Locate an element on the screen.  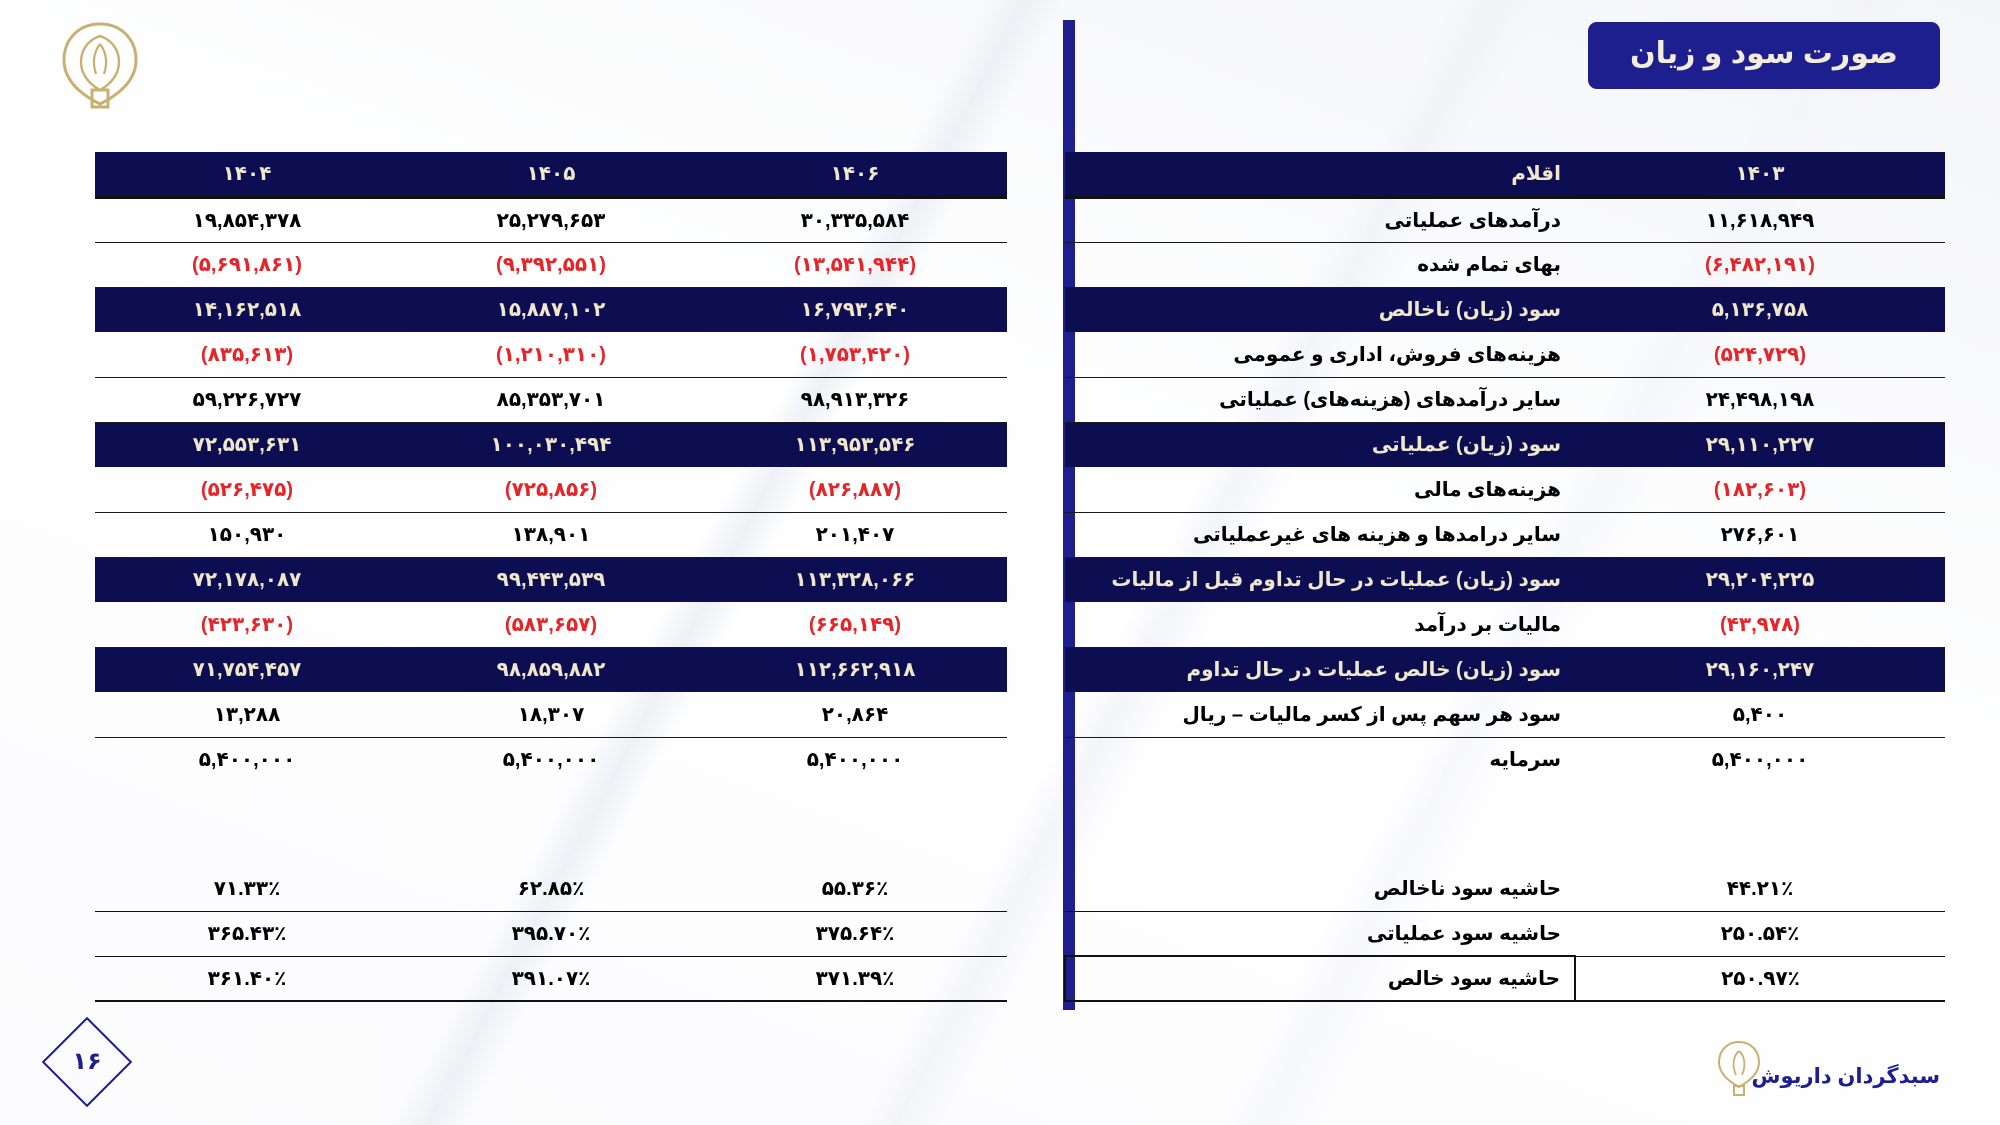
cell-ratio-value-1403: ۲۵۰.۹۷٪ is located at coordinates (1760, 979).